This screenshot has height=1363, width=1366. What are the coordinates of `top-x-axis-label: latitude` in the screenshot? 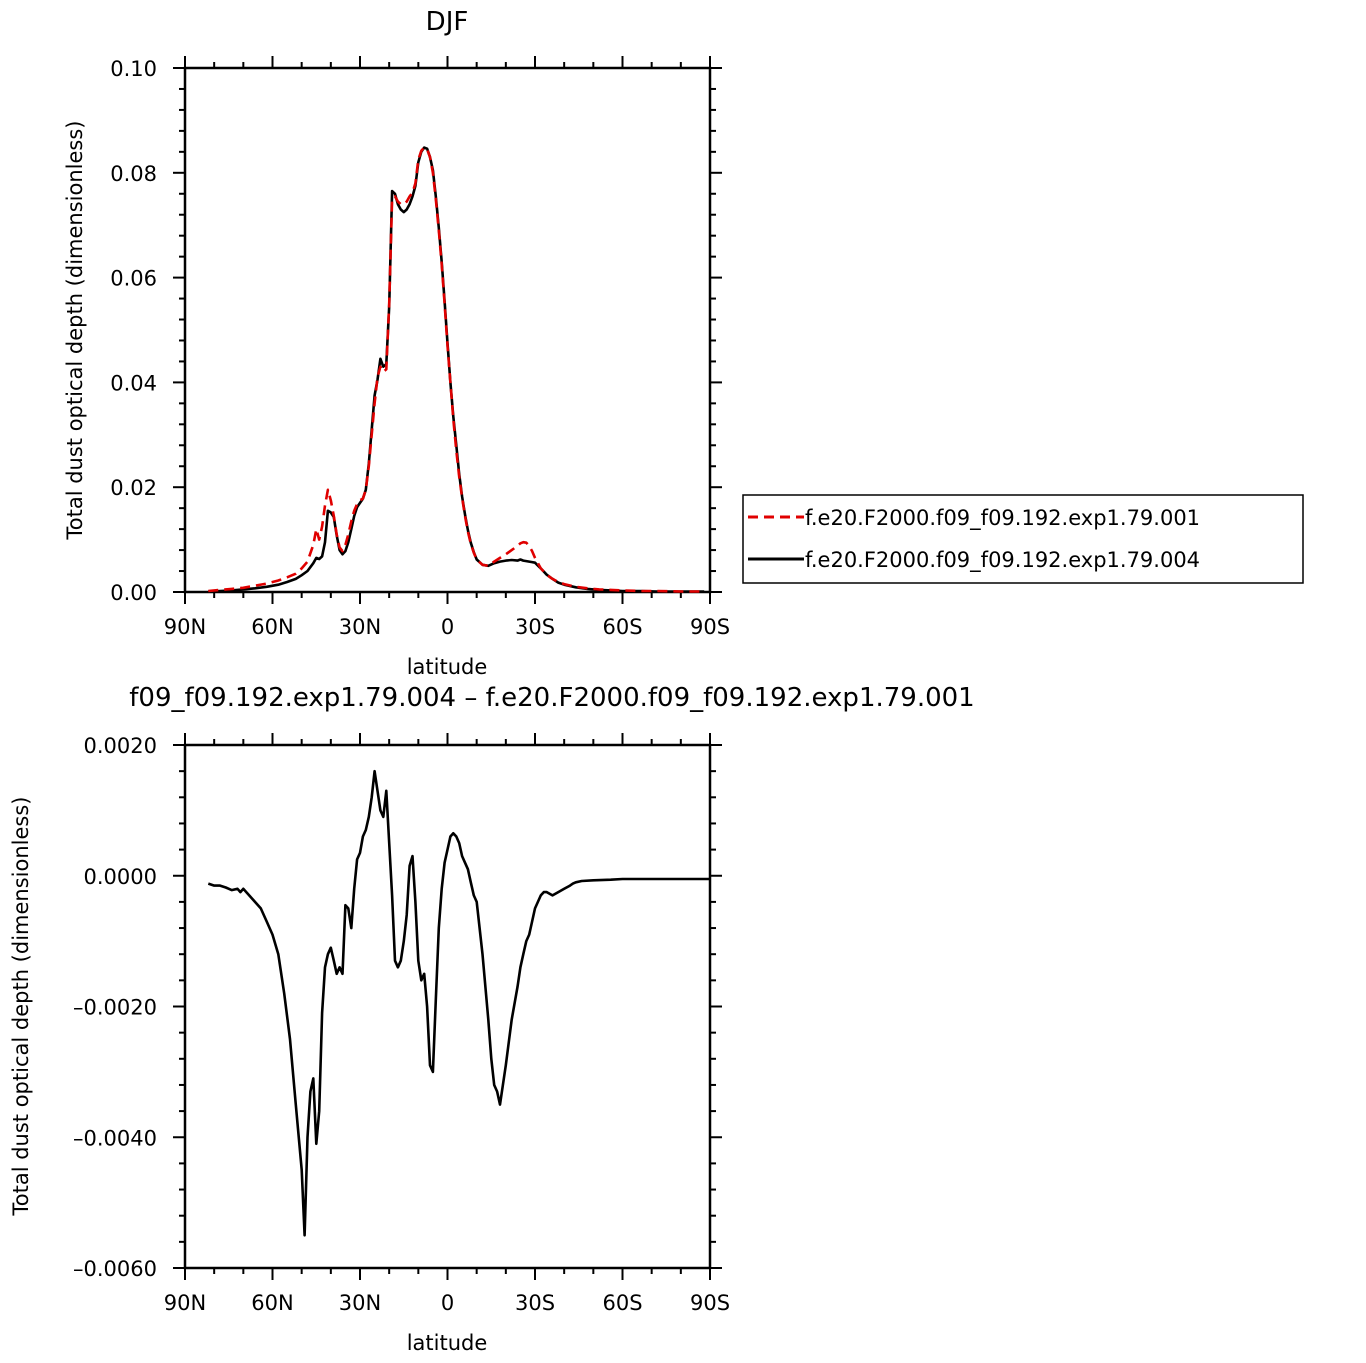 It's located at (447, 667).